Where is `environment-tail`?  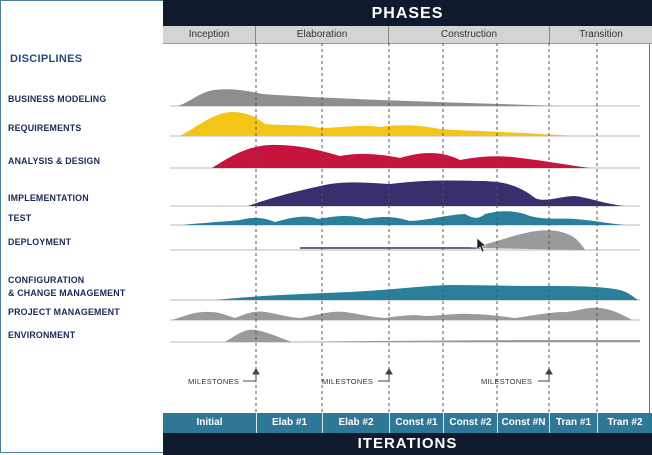 environment-tail is located at coordinates (466, 341).